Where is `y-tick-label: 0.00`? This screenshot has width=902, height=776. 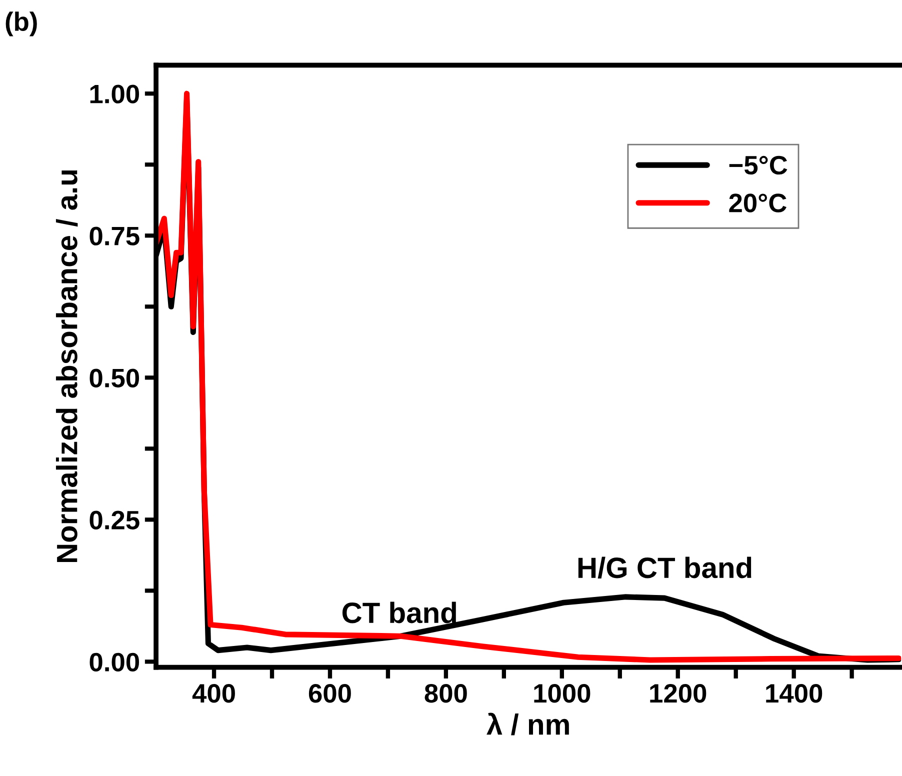
y-tick-label: 0.00 is located at coordinates (114, 662).